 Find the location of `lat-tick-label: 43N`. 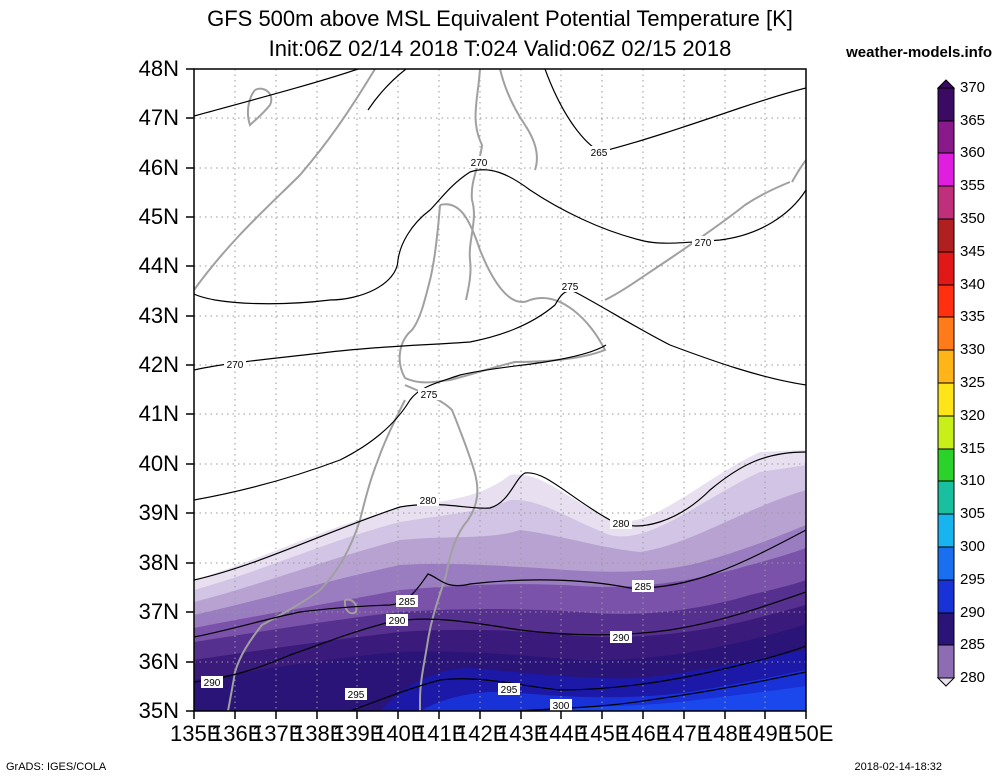

lat-tick-label: 43N is located at coordinates (158, 315).